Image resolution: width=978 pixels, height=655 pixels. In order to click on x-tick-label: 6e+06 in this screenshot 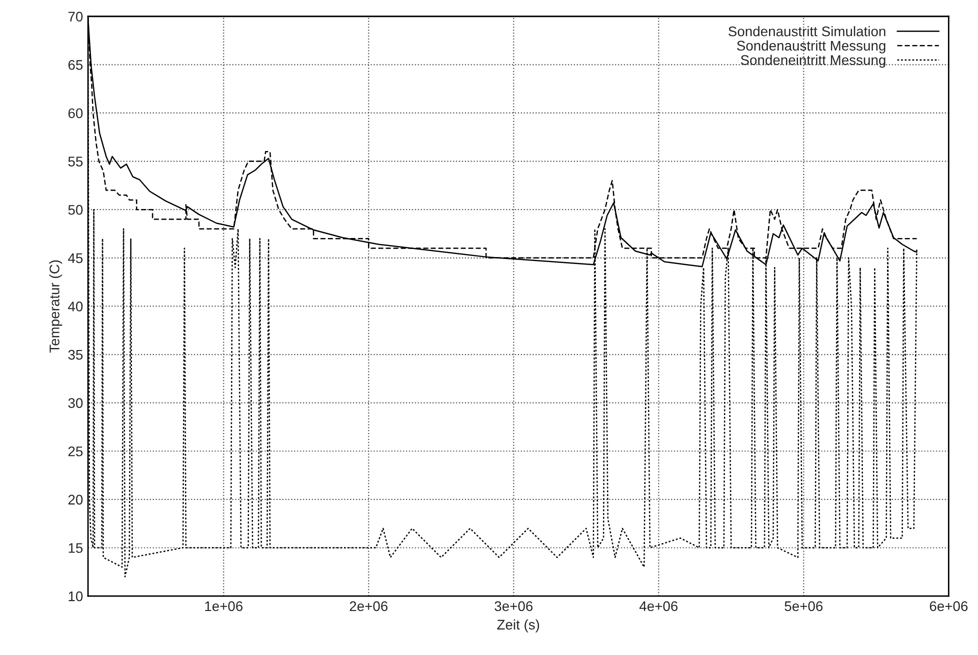, I will do `click(949, 606)`.